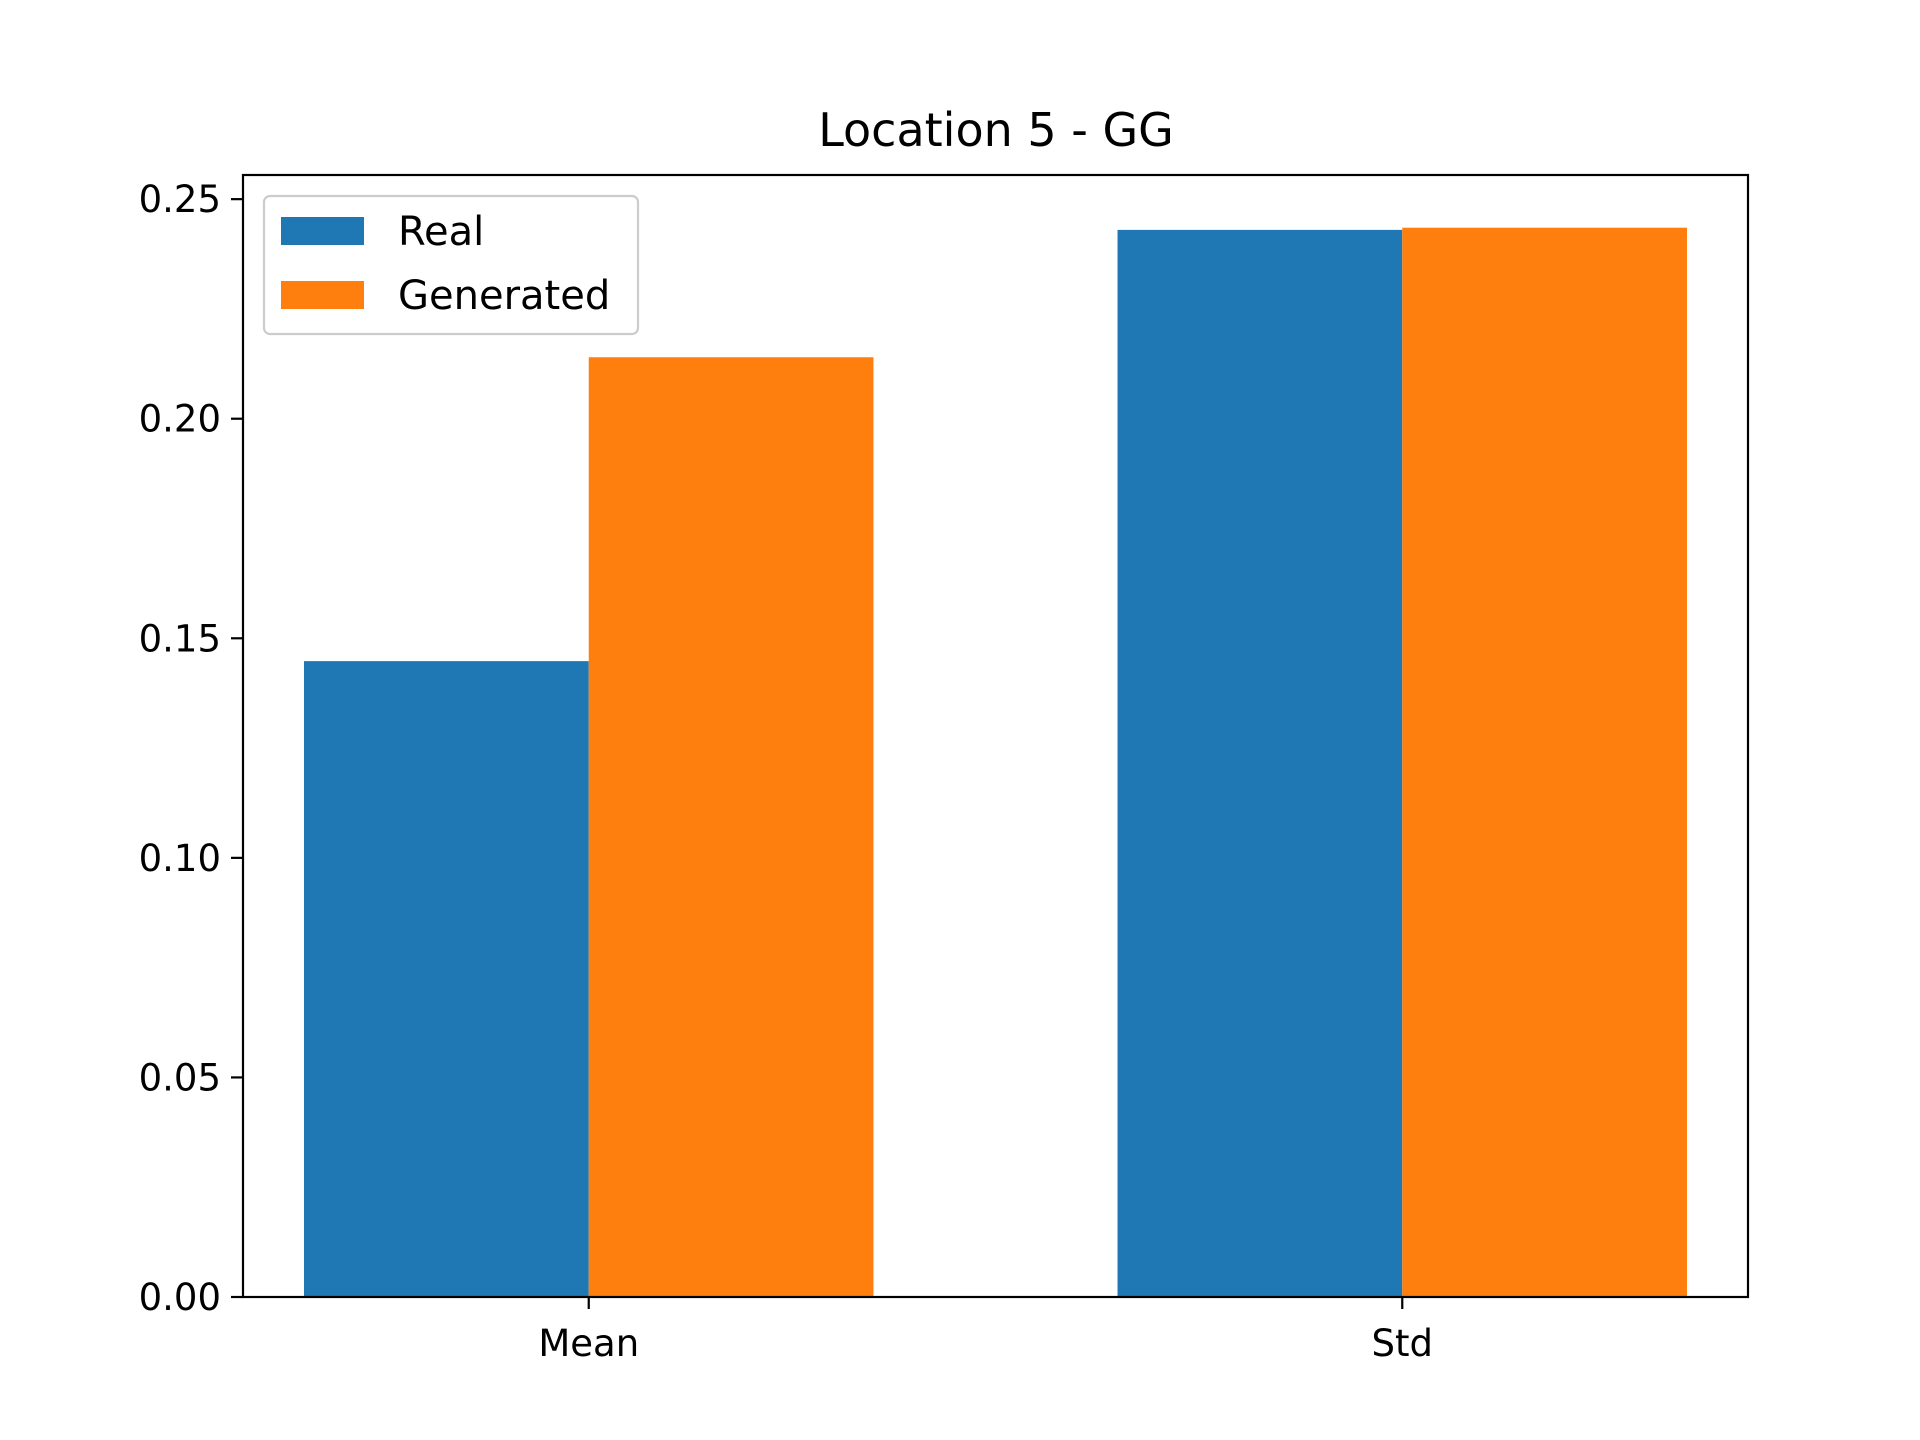  I want to click on y-tick-label: 0.05, so click(180, 1077).